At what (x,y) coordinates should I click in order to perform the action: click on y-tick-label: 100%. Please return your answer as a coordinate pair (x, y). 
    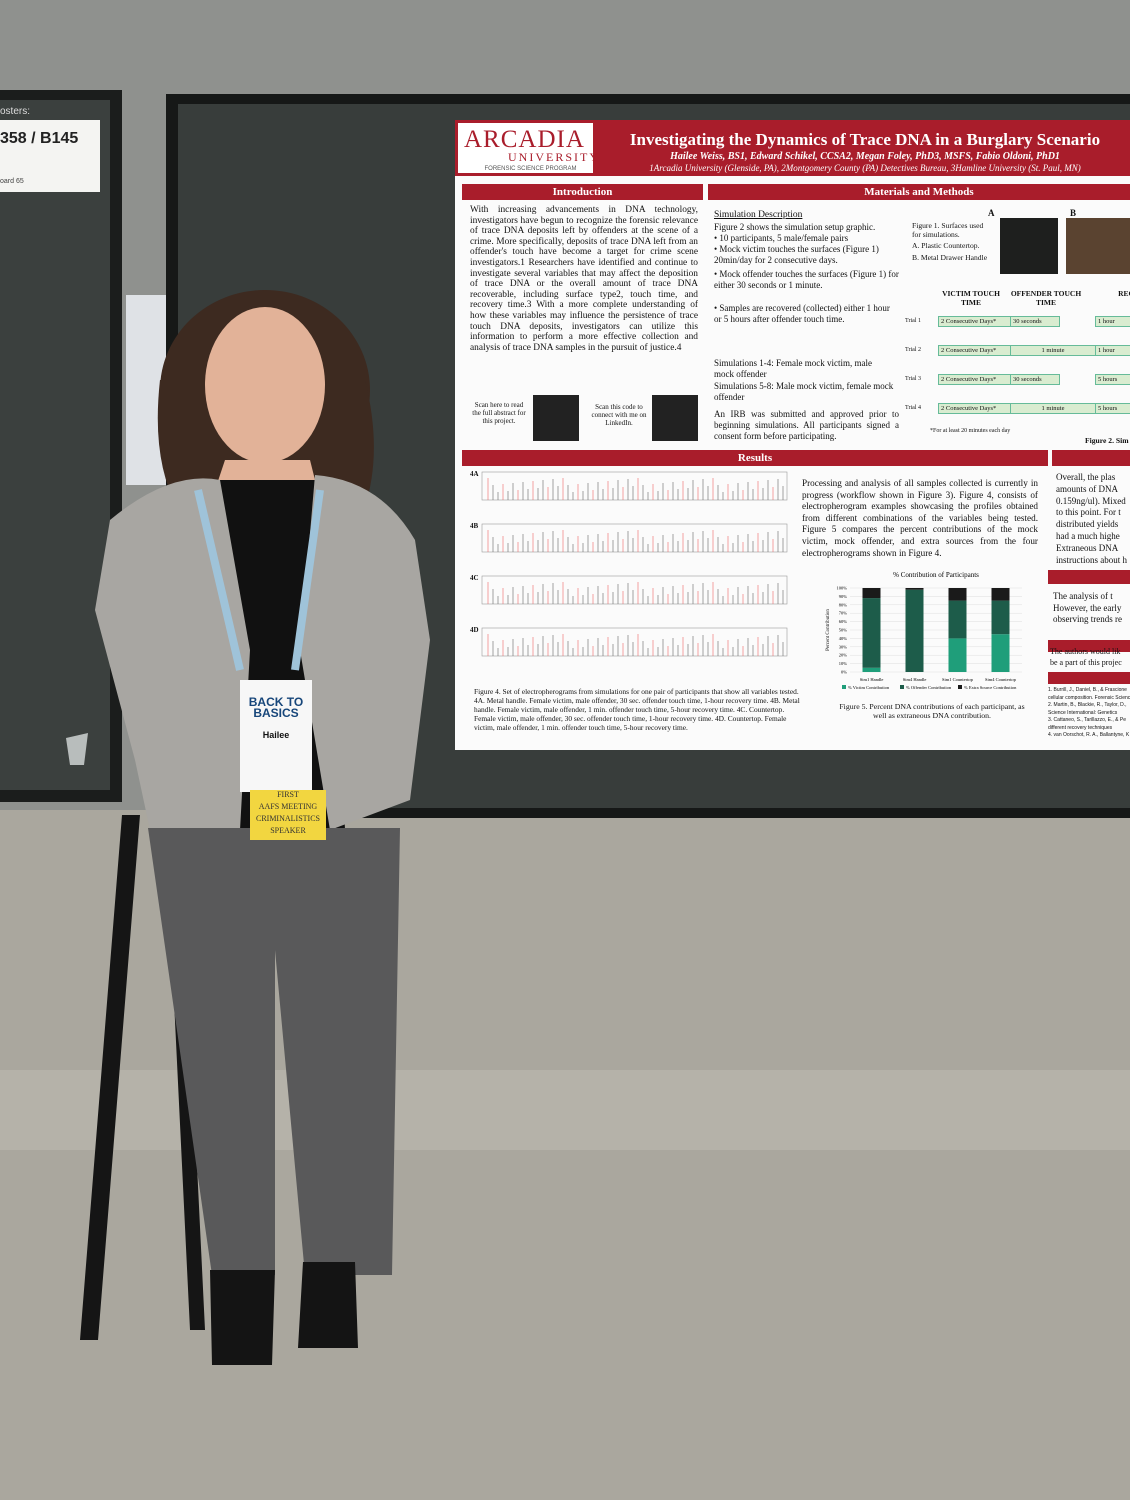
    Looking at the image, I should click on (842, 588).